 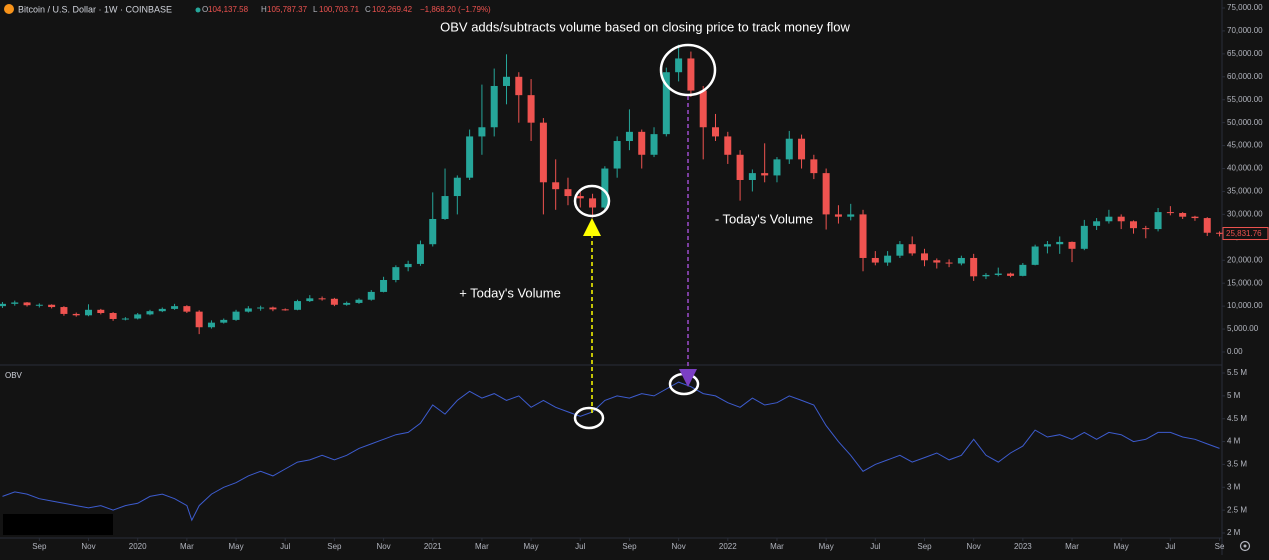 What do you see at coordinates (392, 9) in the screenshot?
I see `ohlc-value: 102,269.42` at bounding box center [392, 9].